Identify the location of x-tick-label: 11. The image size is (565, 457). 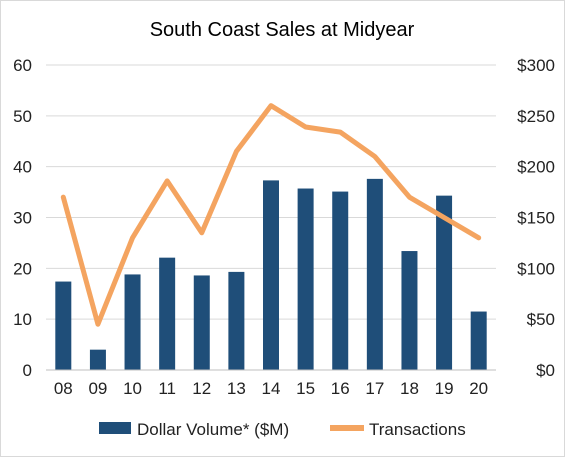
(167, 388).